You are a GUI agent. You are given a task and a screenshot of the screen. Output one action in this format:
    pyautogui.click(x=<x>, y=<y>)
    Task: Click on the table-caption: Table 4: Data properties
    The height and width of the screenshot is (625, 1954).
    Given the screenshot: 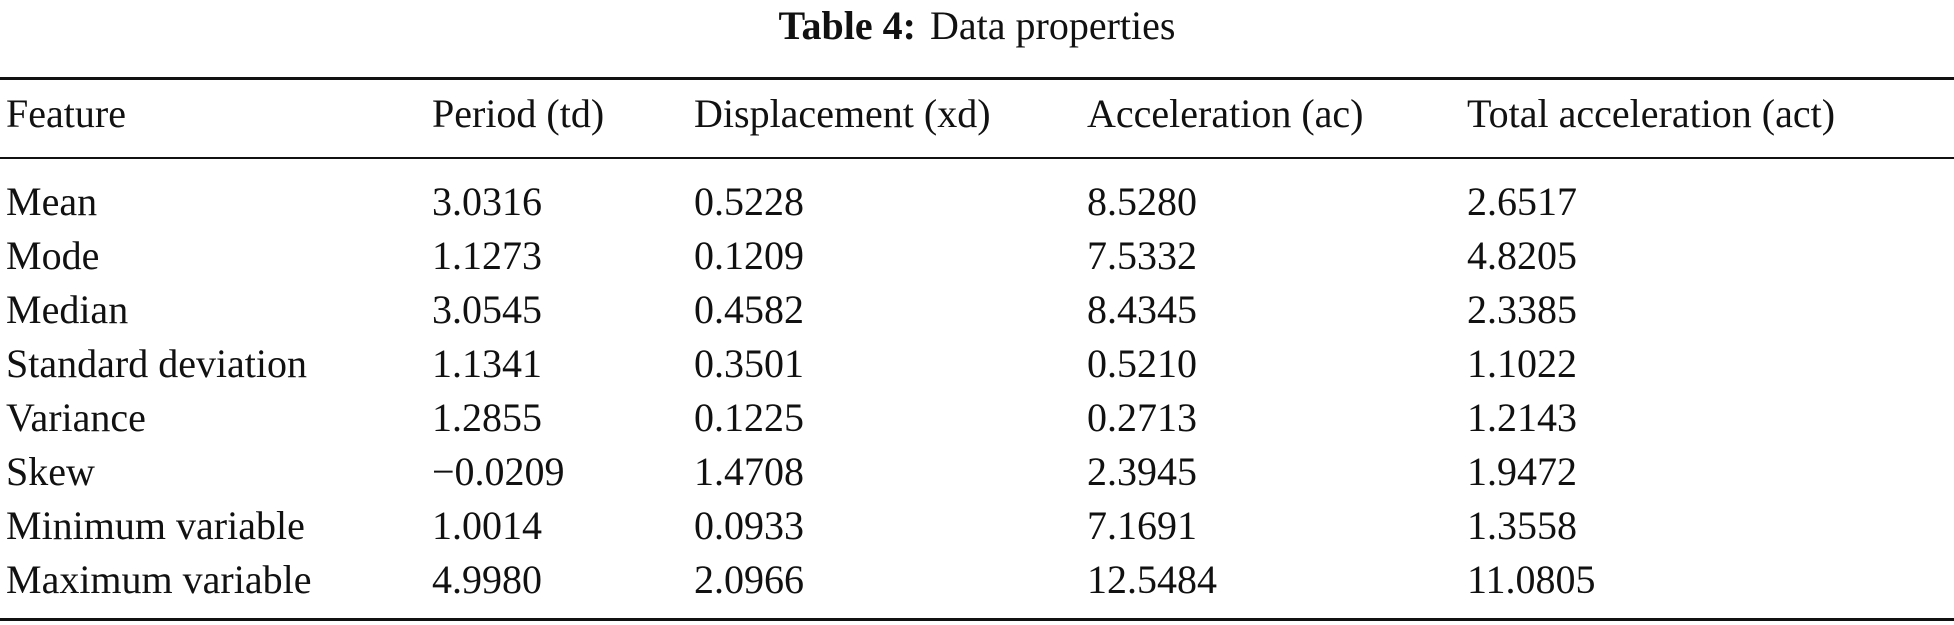 What is the action you would take?
    pyautogui.click(x=977, y=25)
    